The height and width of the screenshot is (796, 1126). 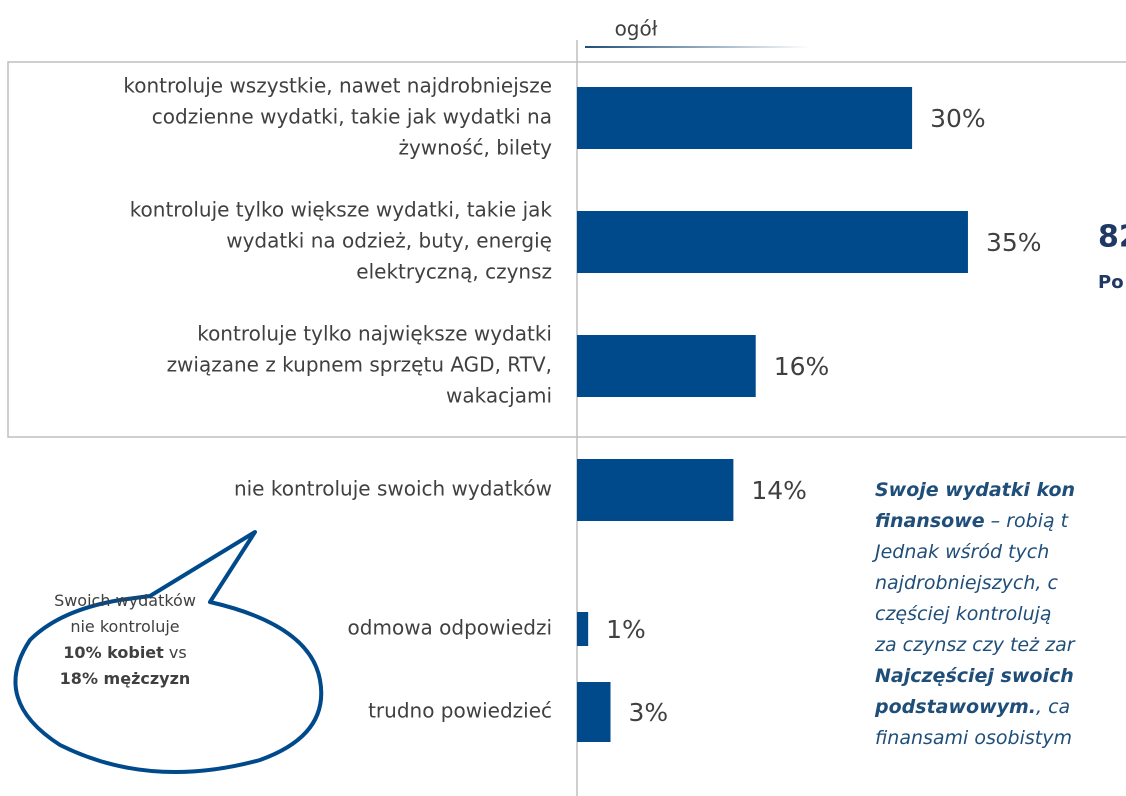 I want to click on paragraph-line-part: częściej kontrolują, so click(x=963, y=614).